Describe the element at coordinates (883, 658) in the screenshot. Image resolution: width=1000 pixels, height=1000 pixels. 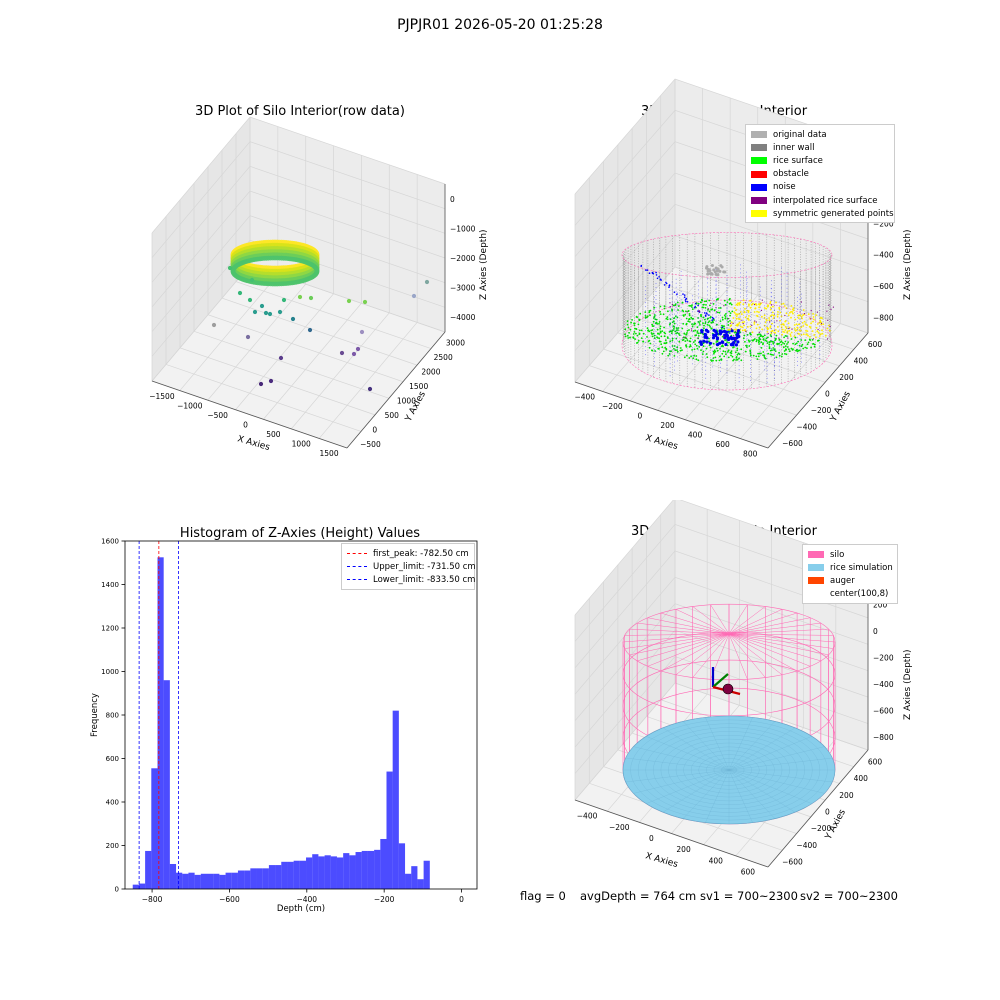
I see `z-tick-label: −200` at that location.